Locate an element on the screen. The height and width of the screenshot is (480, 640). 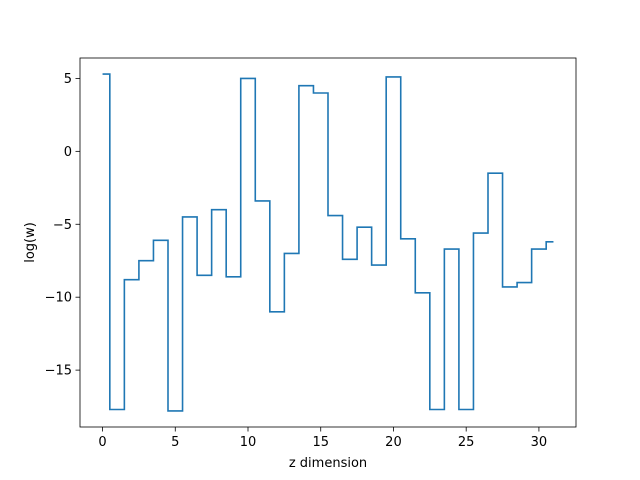
x-tick-label: 10 is located at coordinates (248, 442).